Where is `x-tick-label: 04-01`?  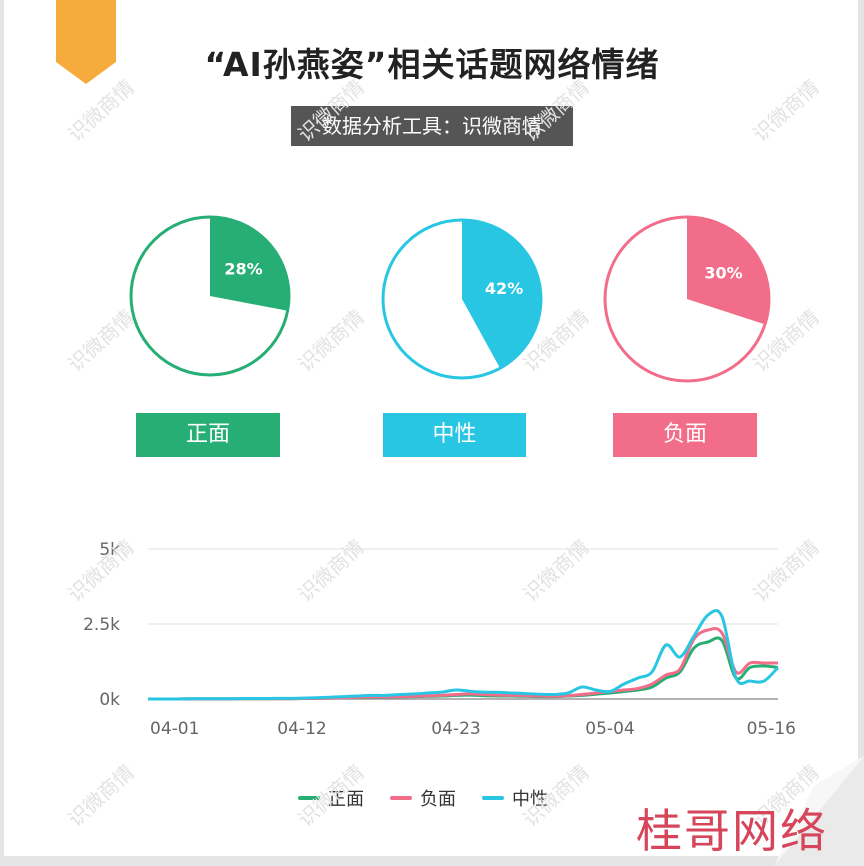
x-tick-label: 04-01 is located at coordinates (174, 729).